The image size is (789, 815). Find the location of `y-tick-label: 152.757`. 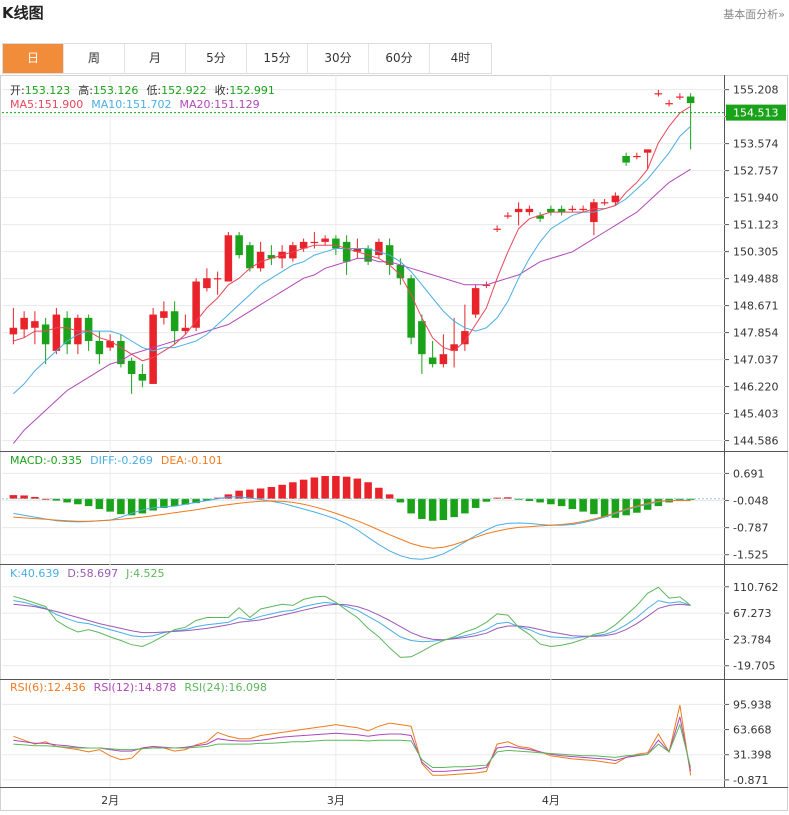

y-tick-label: 152.757 is located at coordinates (756, 171).